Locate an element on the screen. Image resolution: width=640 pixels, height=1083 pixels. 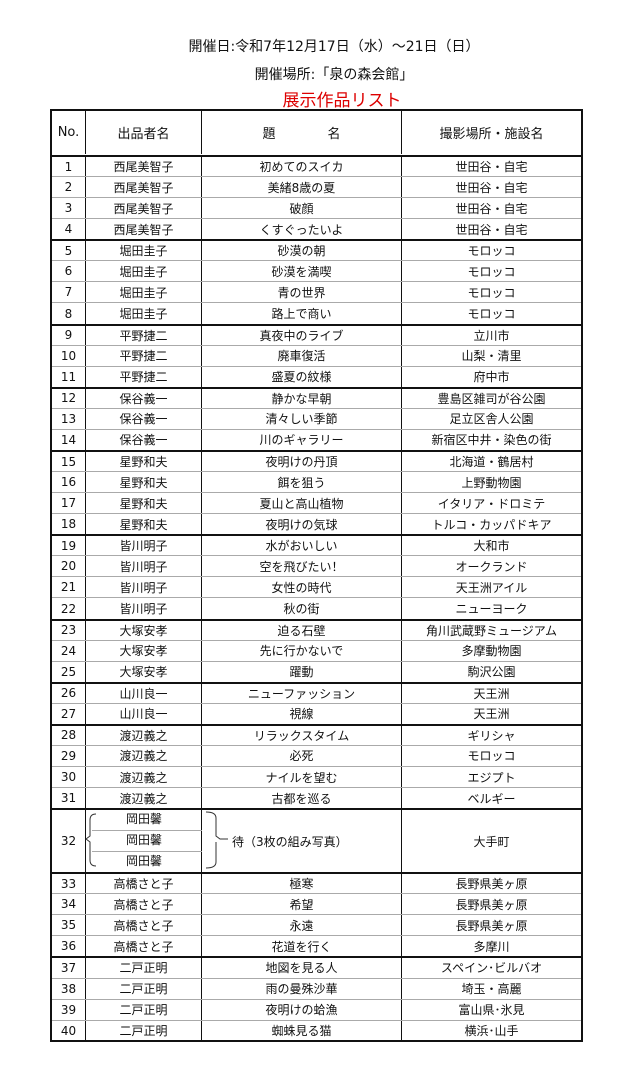
table-row: 26 山川良一 ニューファッション 天王洲 is located at coordinates (316, 692).